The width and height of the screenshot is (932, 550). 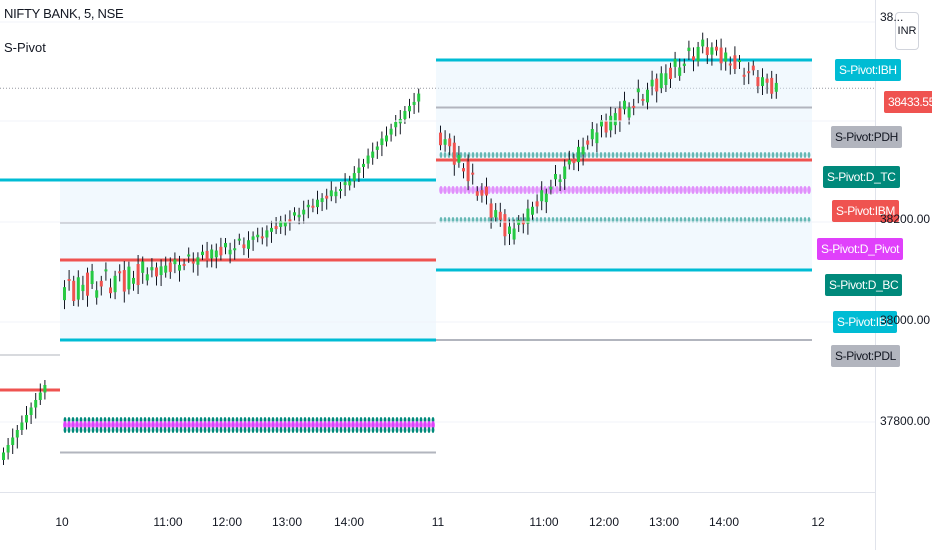 What do you see at coordinates (861, 177) in the screenshot?
I see `tag-d-tc: S-Pivot:D_TC` at bounding box center [861, 177].